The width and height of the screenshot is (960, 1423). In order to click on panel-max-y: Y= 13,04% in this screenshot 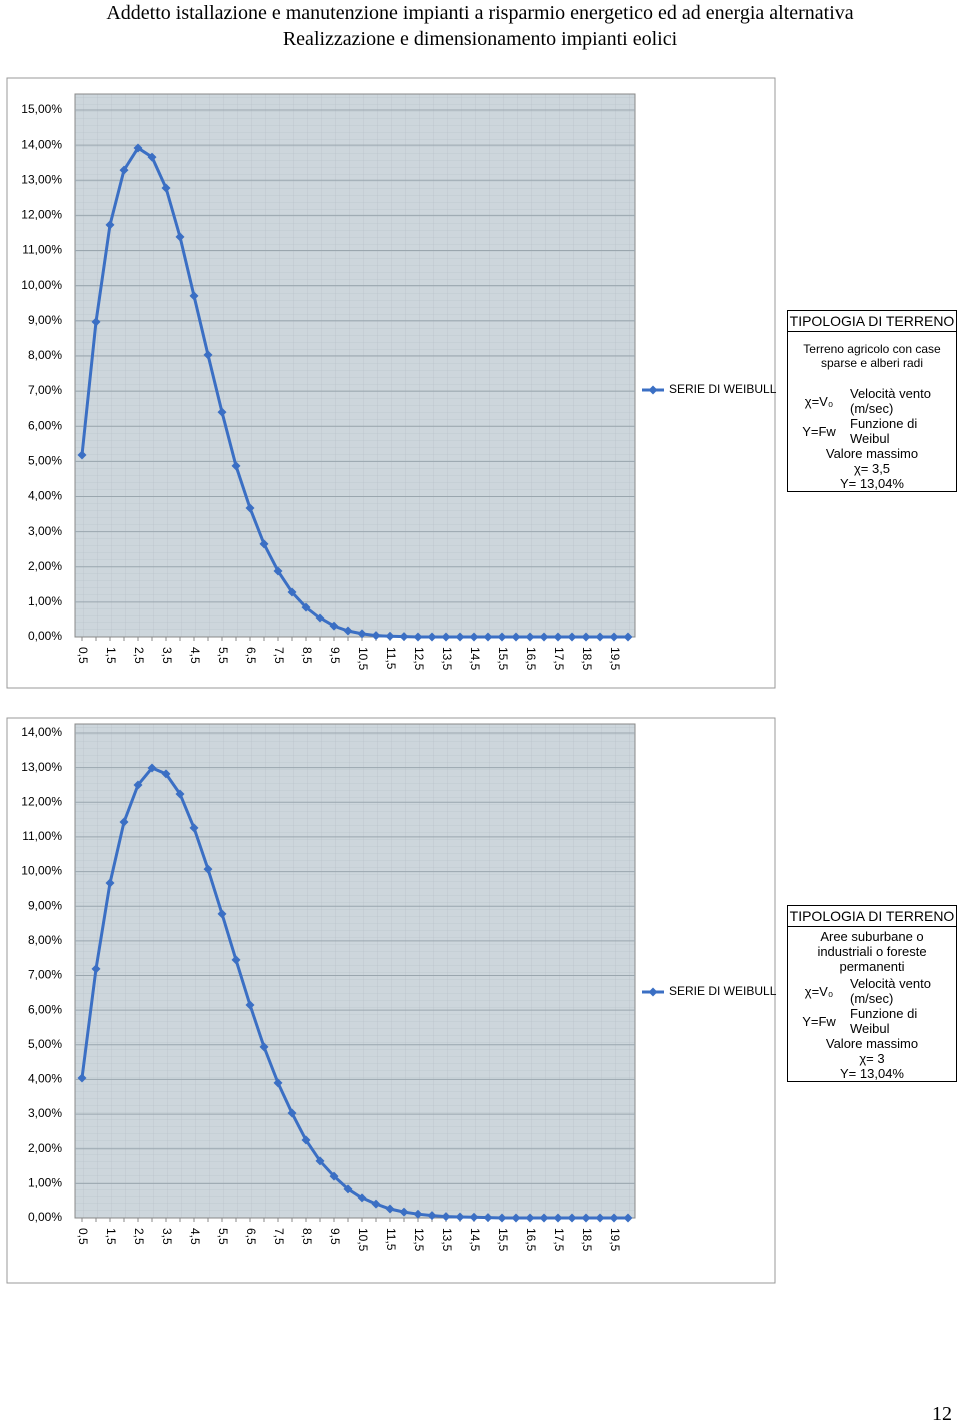, I will do `click(872, 483)`.